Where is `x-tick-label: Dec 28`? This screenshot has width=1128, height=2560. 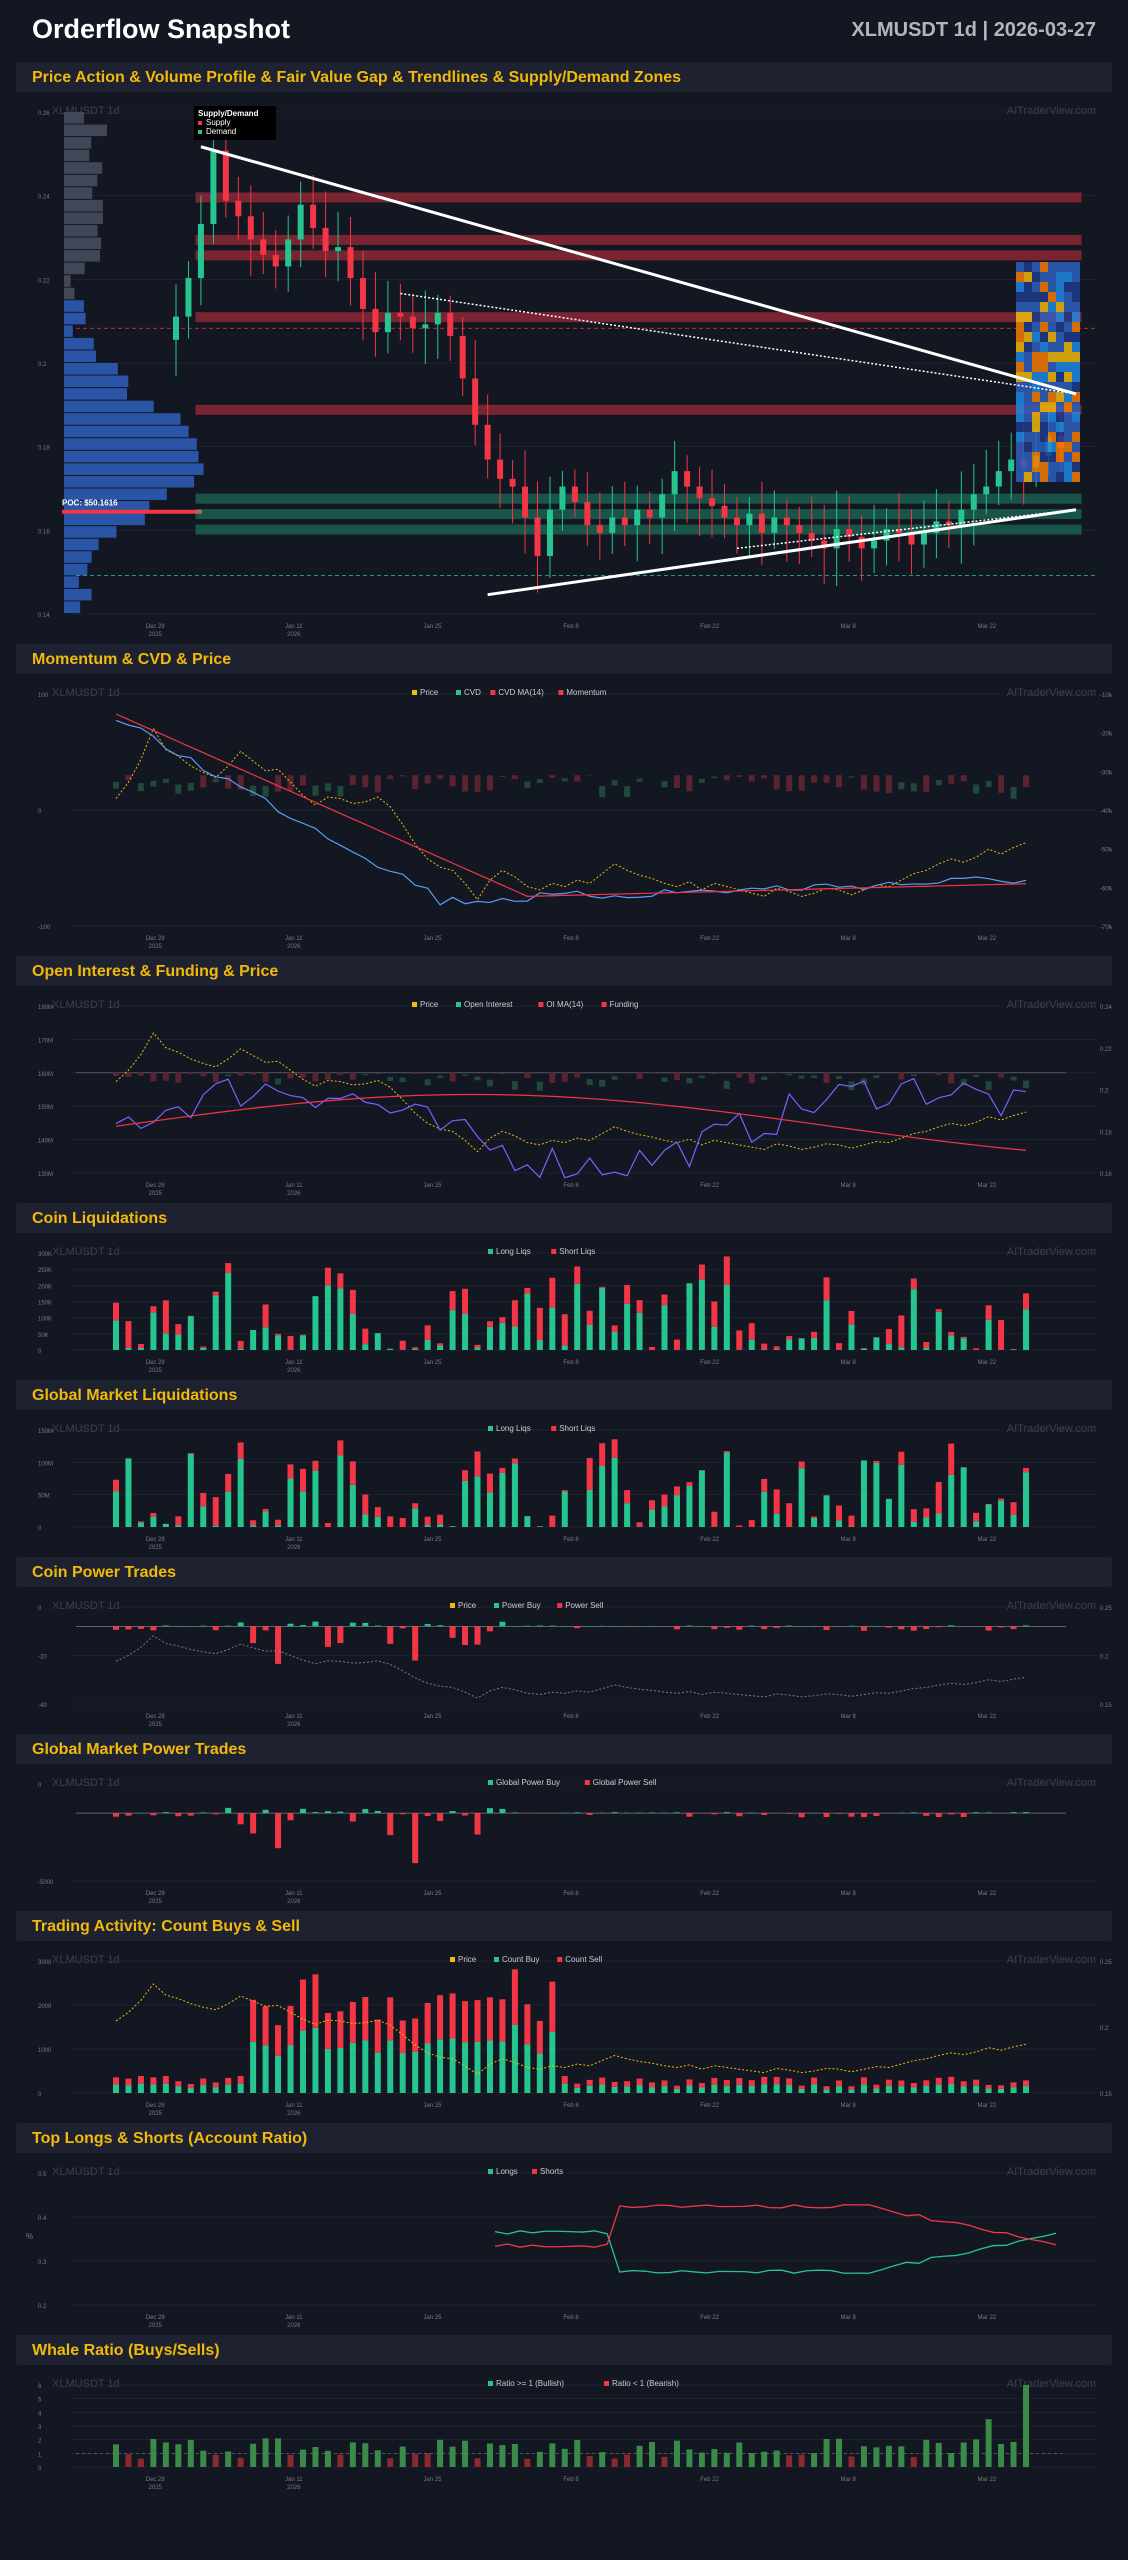 x-tick-label: Dec 28 is located at coordinates (156, 1717).